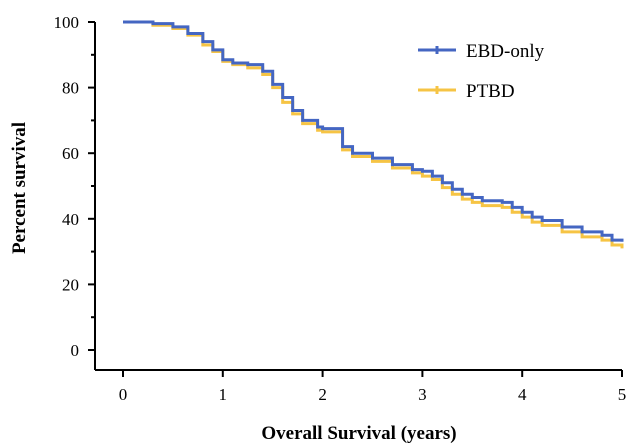 The width and height of the screenshot is (627, 446). I want to click on y-tick-label: 80, so click(70, 88).